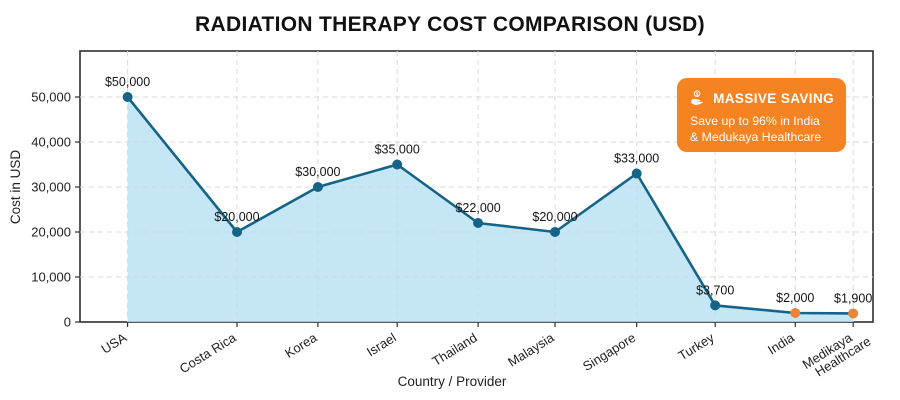 The image size is (900, 400). I want to click on badge-text-line2: & Medukaya Healthcare, so click(756, 137).